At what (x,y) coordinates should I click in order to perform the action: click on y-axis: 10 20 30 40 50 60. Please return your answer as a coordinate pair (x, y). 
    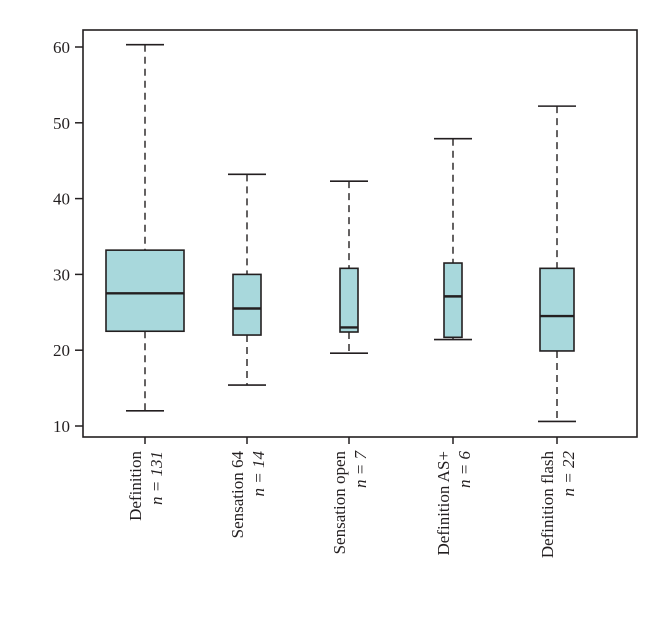
    Looking at the image, I should click on (68, 237).